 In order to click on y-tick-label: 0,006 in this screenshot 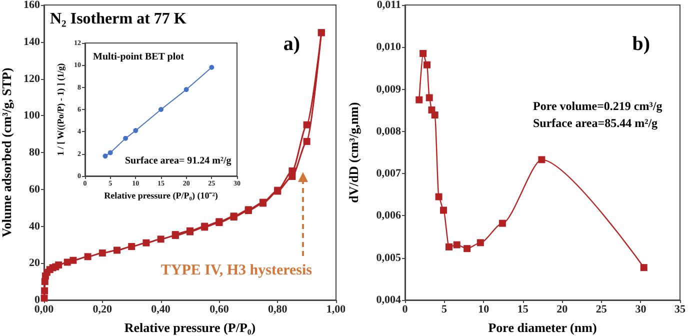, I will do `click(389, 216)`.